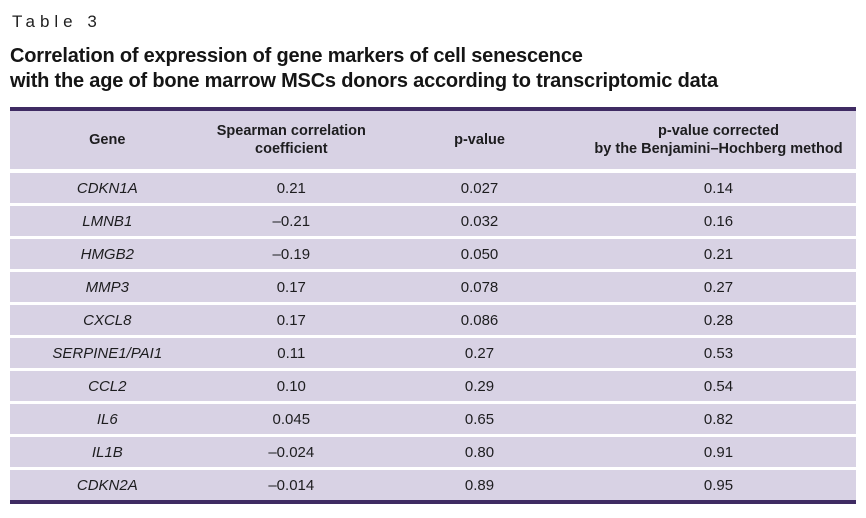  What do you see at coordinates (718, 254) in the screenshot?
I see `p-adjusted: 0.21` at bounding box center [718, 254].